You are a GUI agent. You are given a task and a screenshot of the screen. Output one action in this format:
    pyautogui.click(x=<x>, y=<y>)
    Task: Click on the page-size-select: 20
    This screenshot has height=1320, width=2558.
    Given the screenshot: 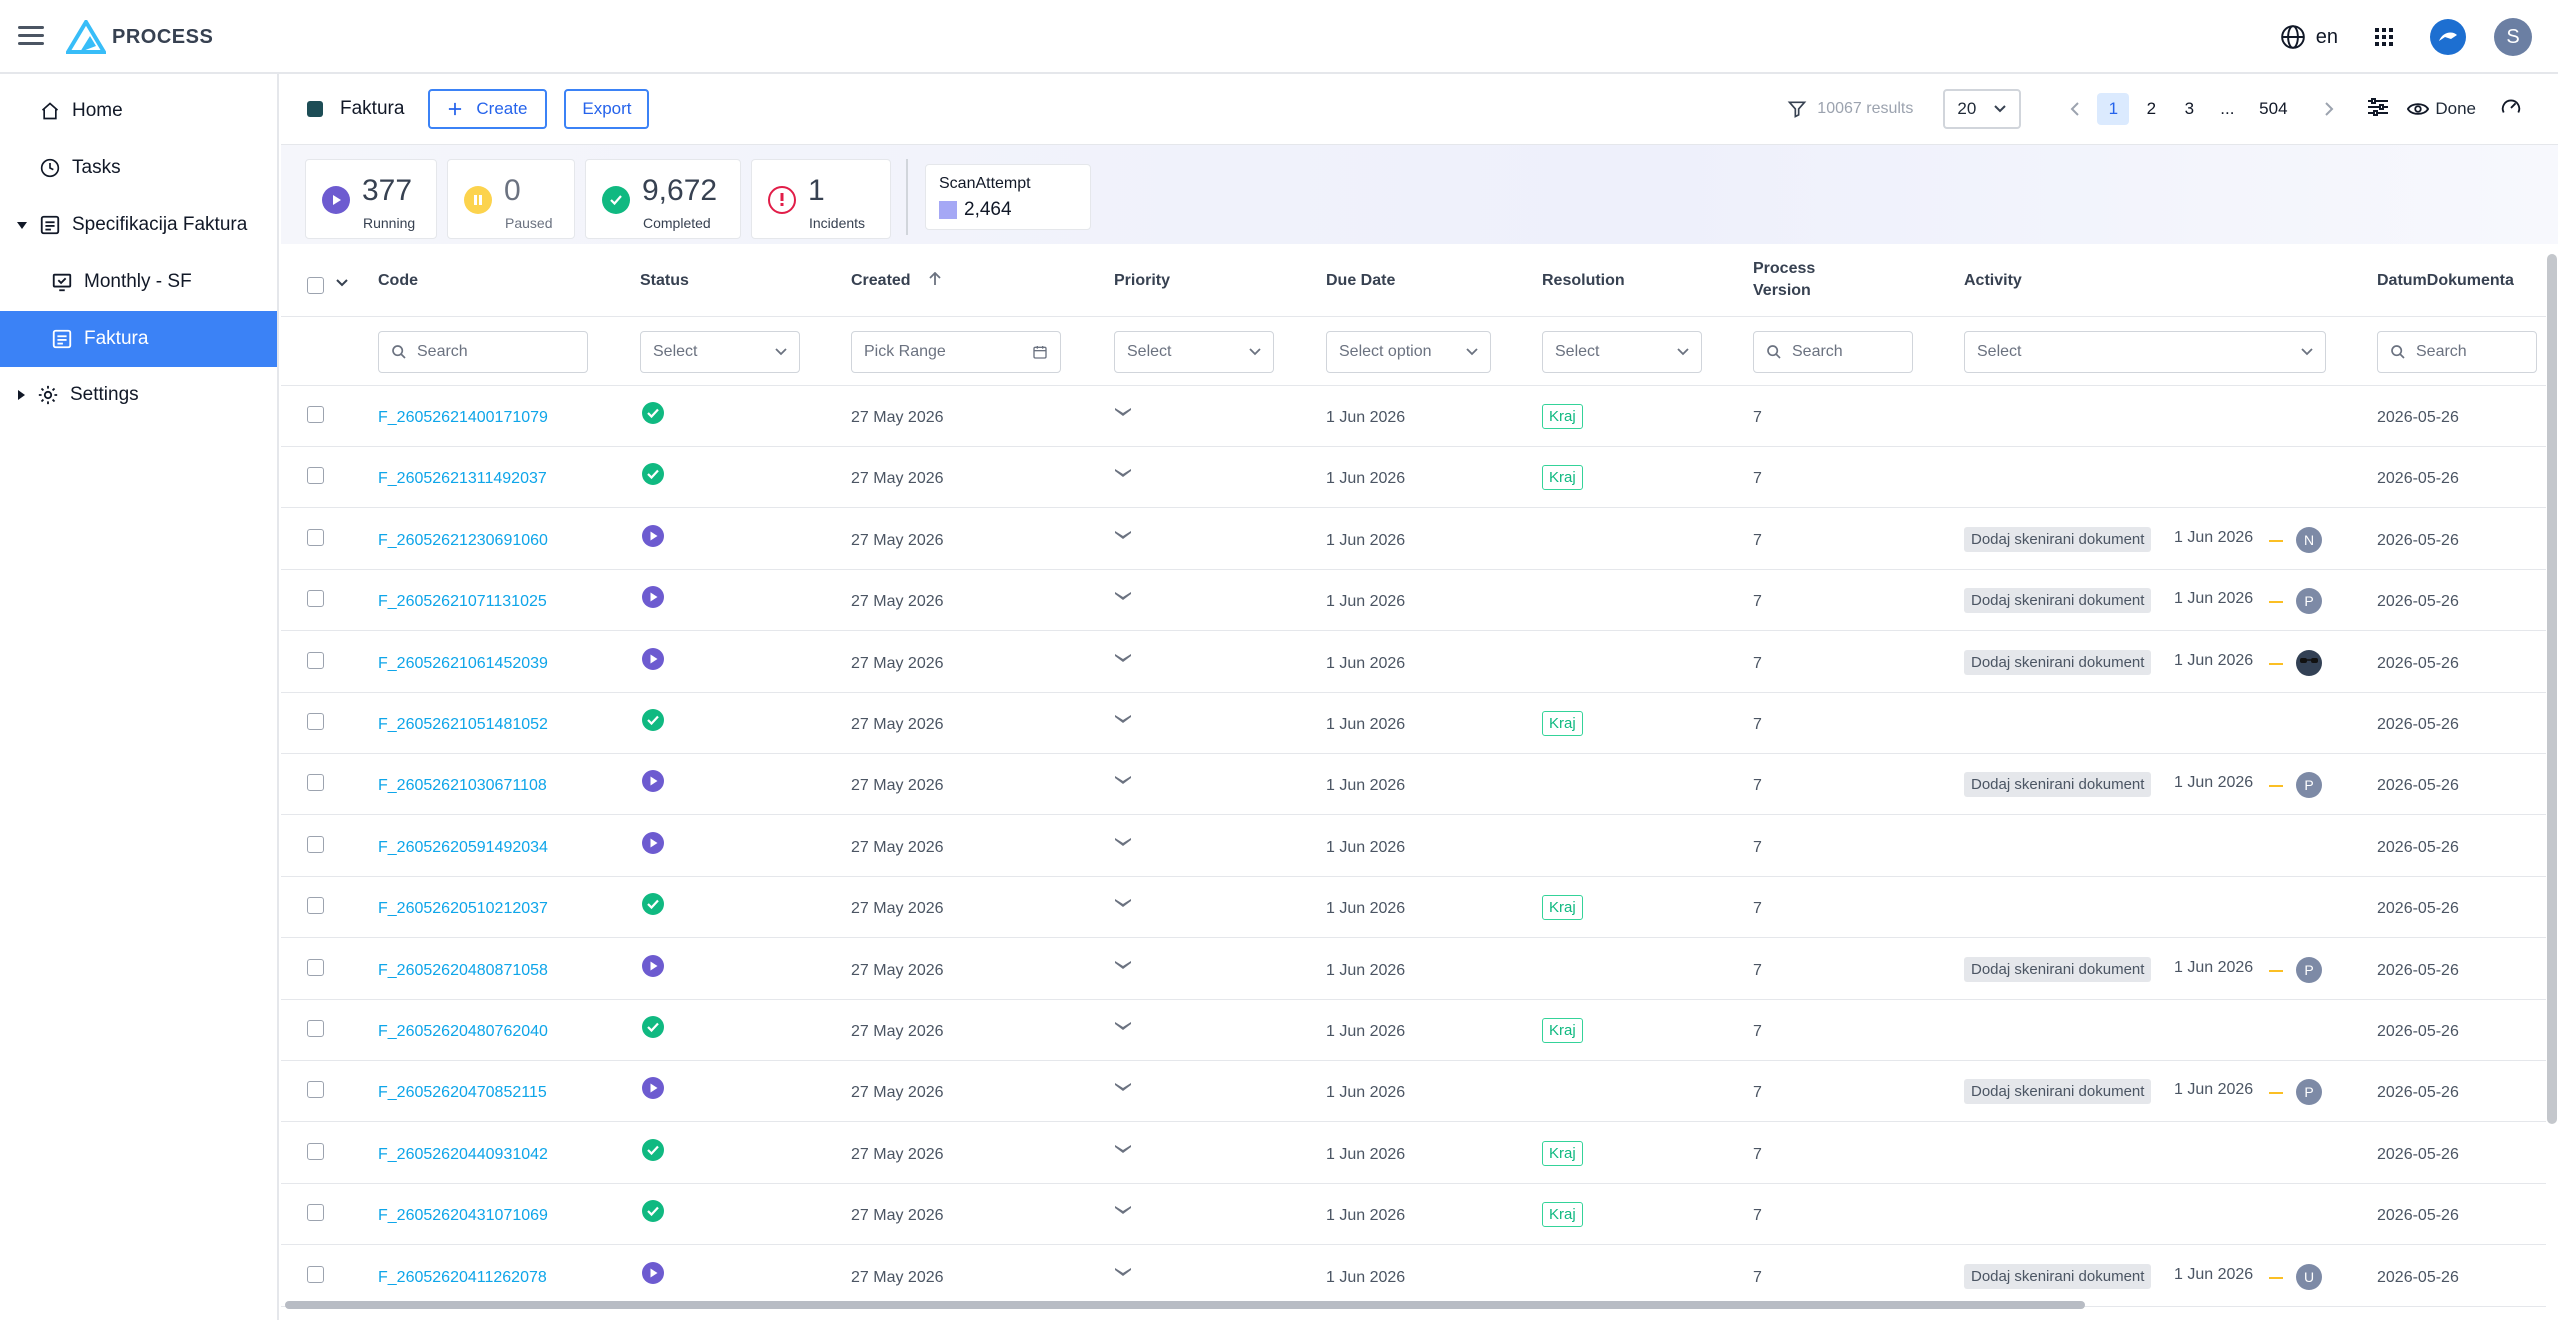 What is the action you would take?
    pyautogui.click(x=1982, y=109)
    